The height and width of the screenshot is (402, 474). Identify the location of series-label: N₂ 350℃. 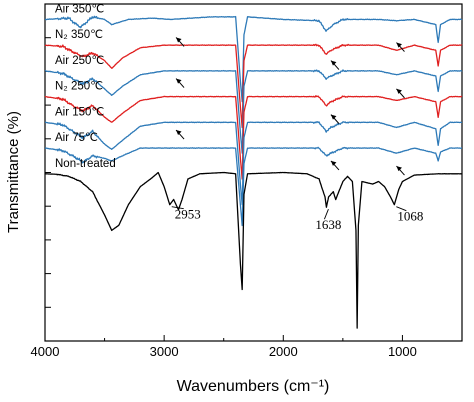
(79, 35).